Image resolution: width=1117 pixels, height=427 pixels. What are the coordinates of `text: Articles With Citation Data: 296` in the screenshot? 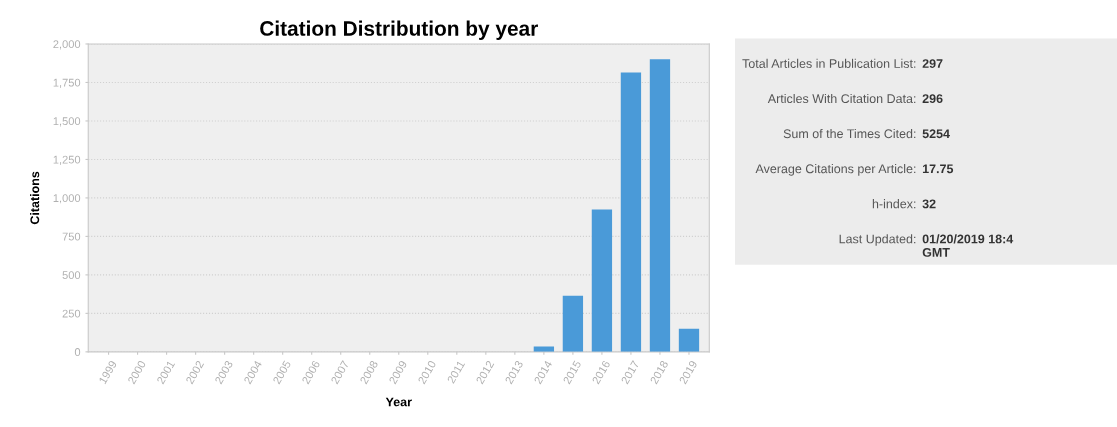 It's located at (855, 98).